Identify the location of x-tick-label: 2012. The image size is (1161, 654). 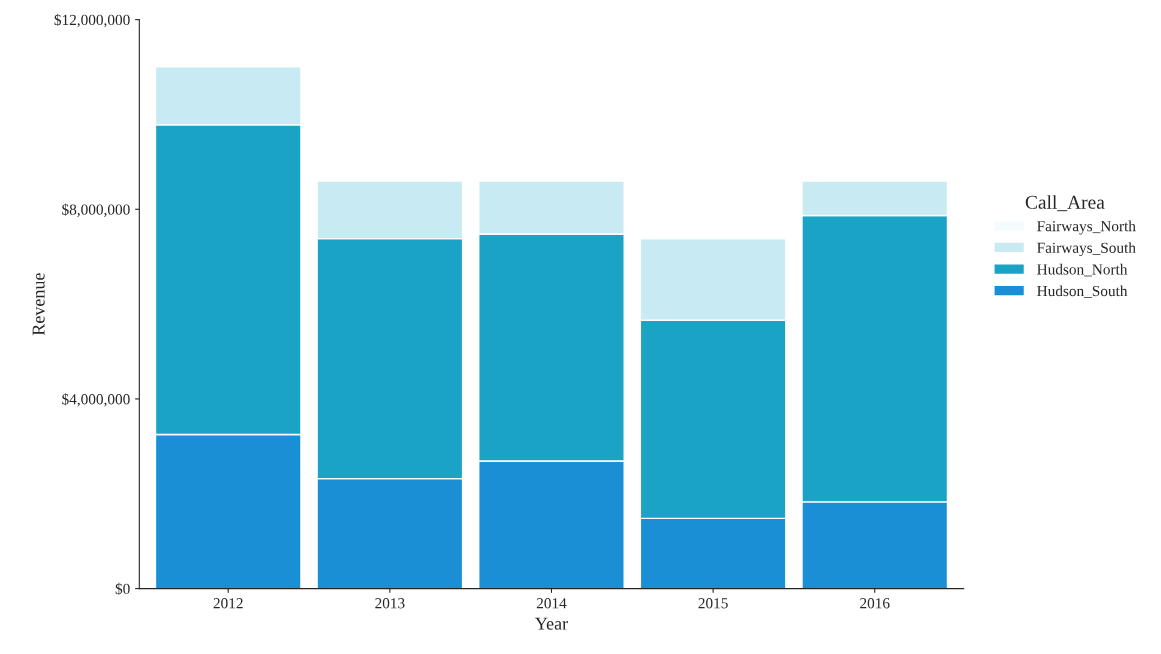
(228, 603).